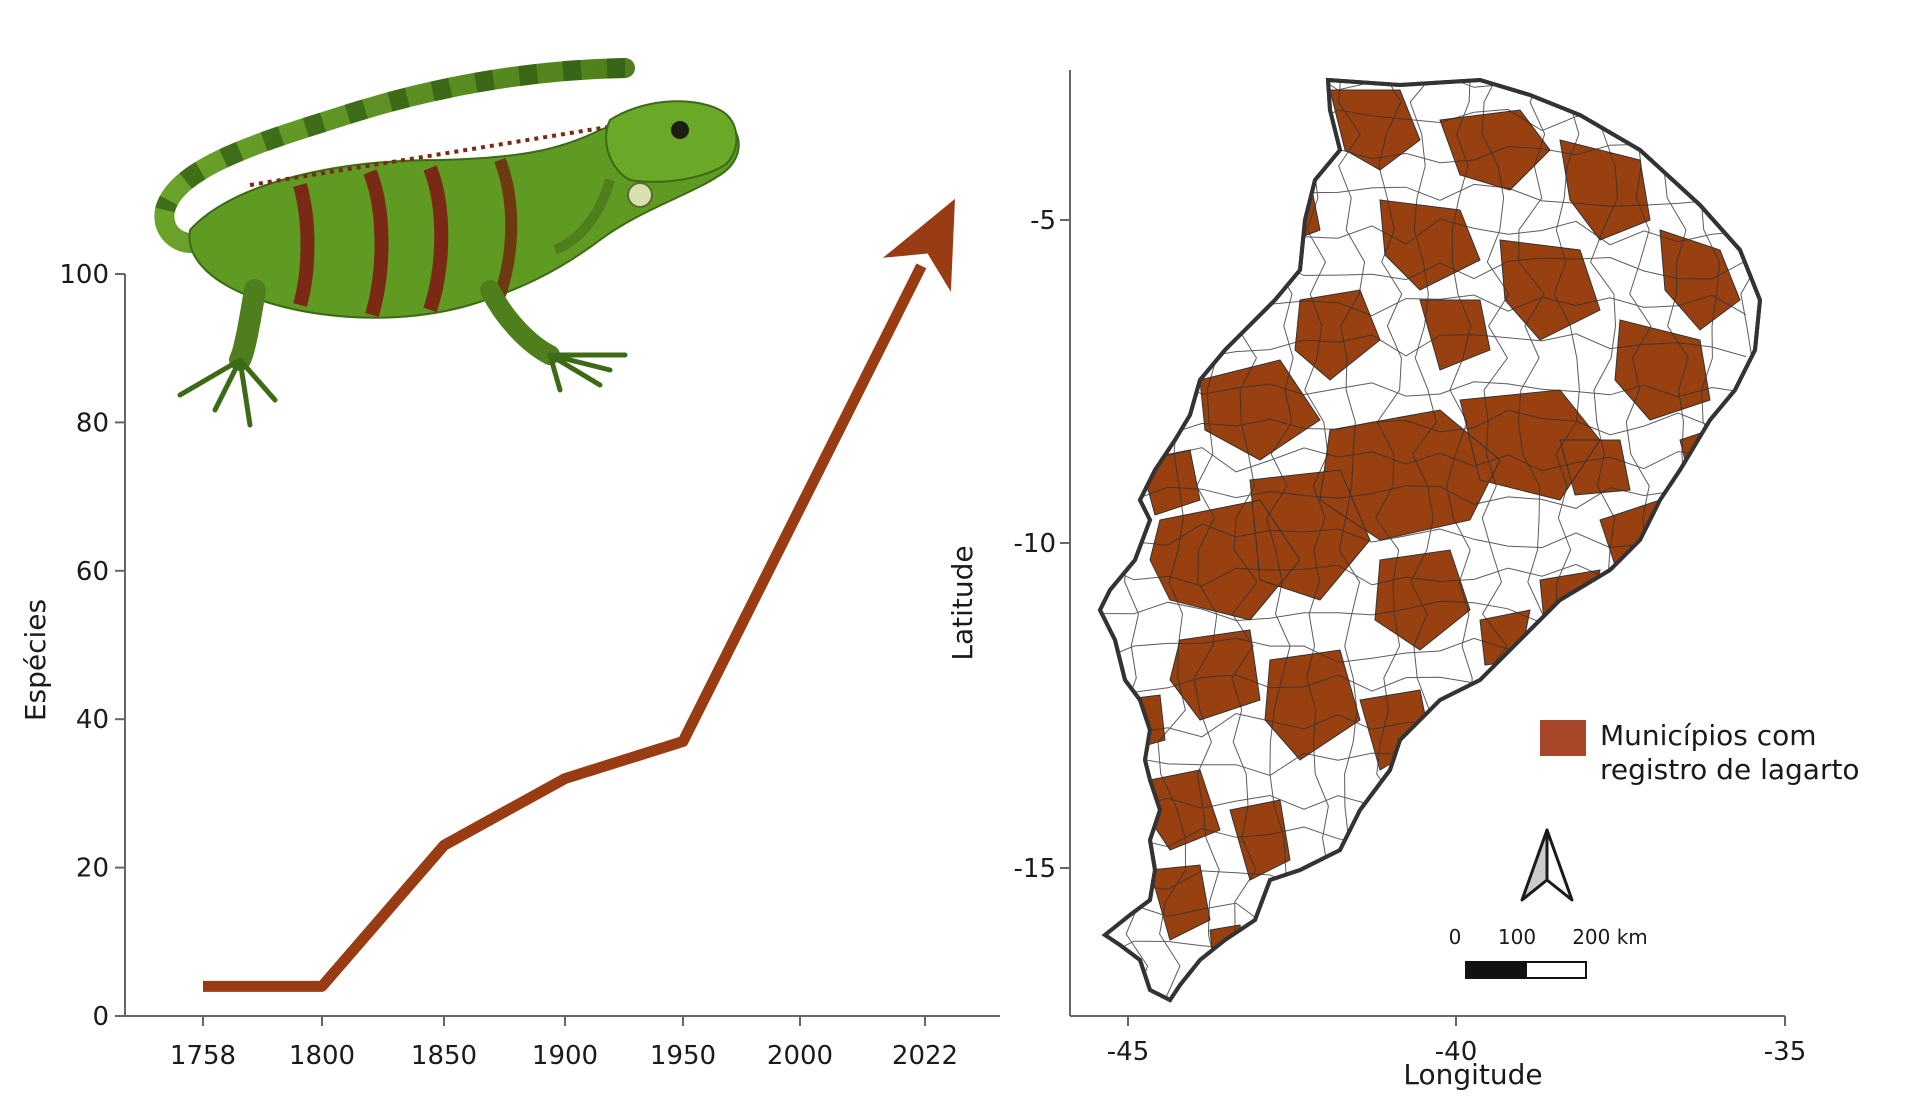 The width and height of the screenshot is (1920, 1098). I want to click on x-tick-label: -45, so click(1128, 1052).